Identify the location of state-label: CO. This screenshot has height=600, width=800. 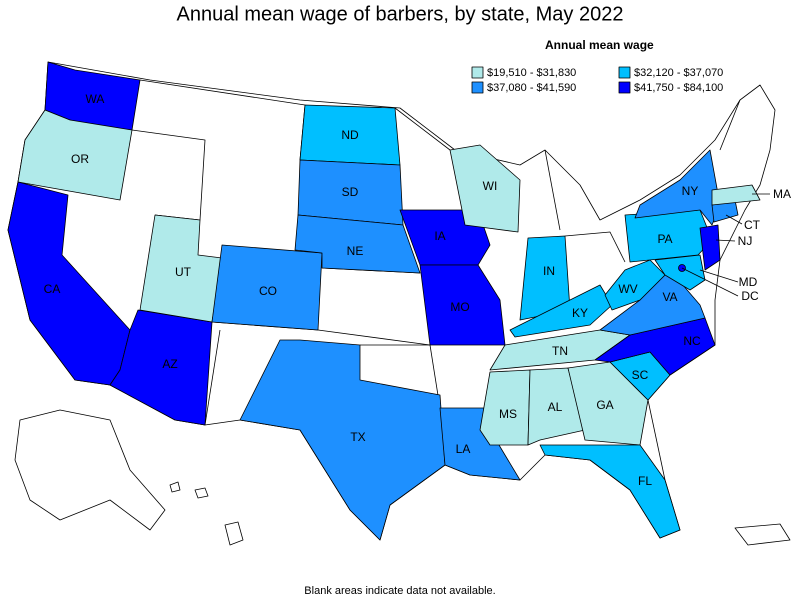
(268, 291).